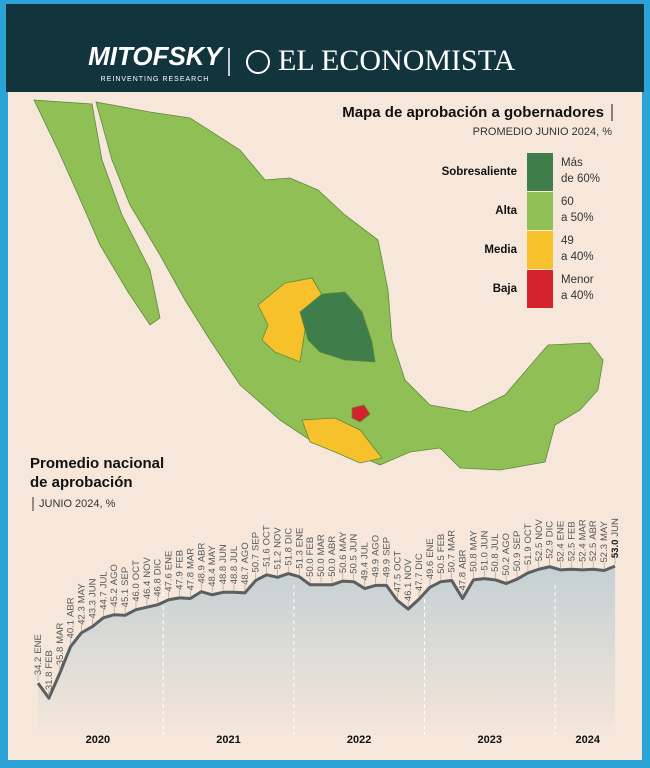  I want to click on data-label: 47.8 ABR, so click(462, 569).